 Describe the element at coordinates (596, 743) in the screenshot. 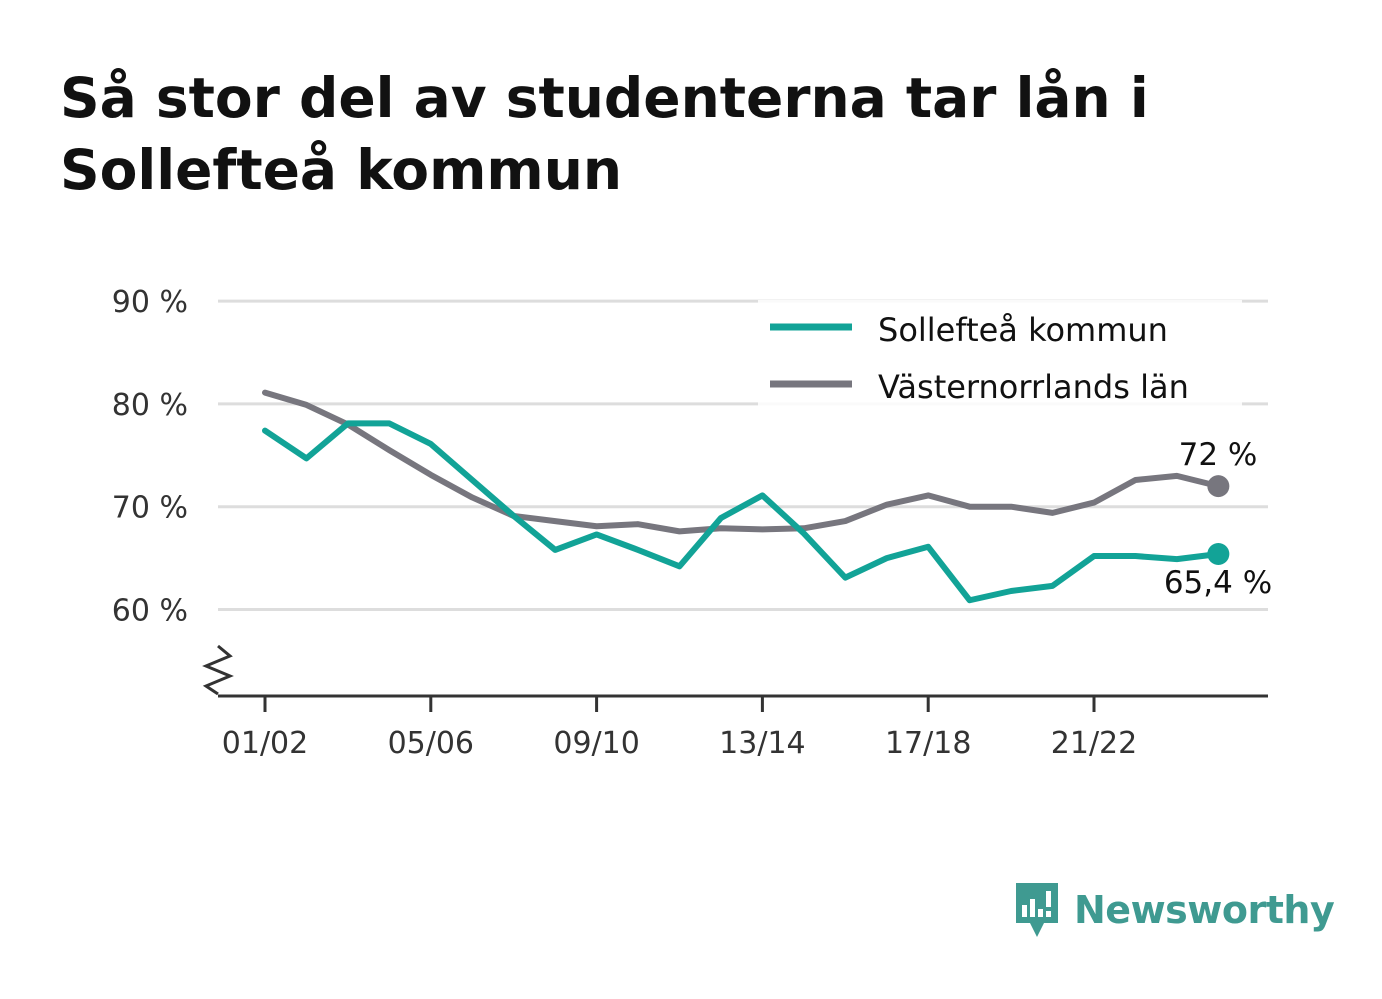

I see `x-tick-label: 09/10` at that location.